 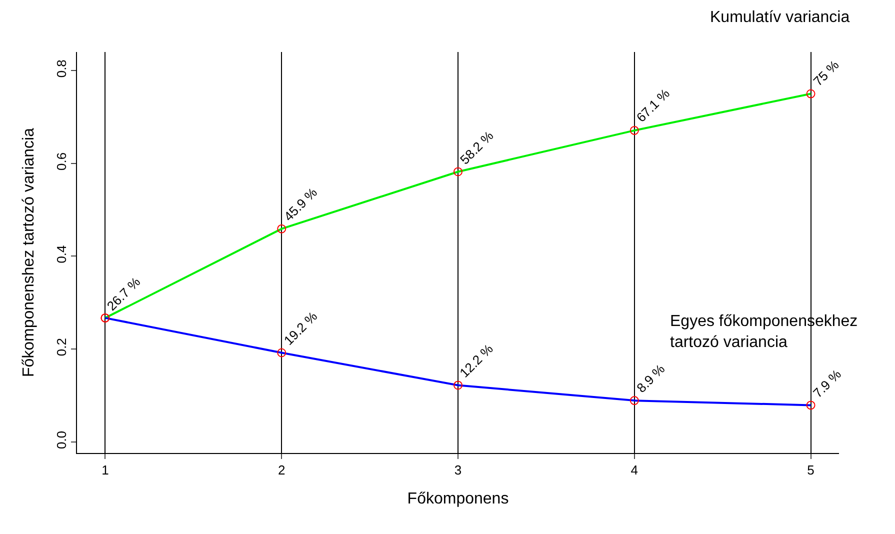 What do you see at coordinates (29, 253) in the screenshot?
I see `y-axis-title: Főkomponenshez tartozó variancia` at bounding box center [29, 253].